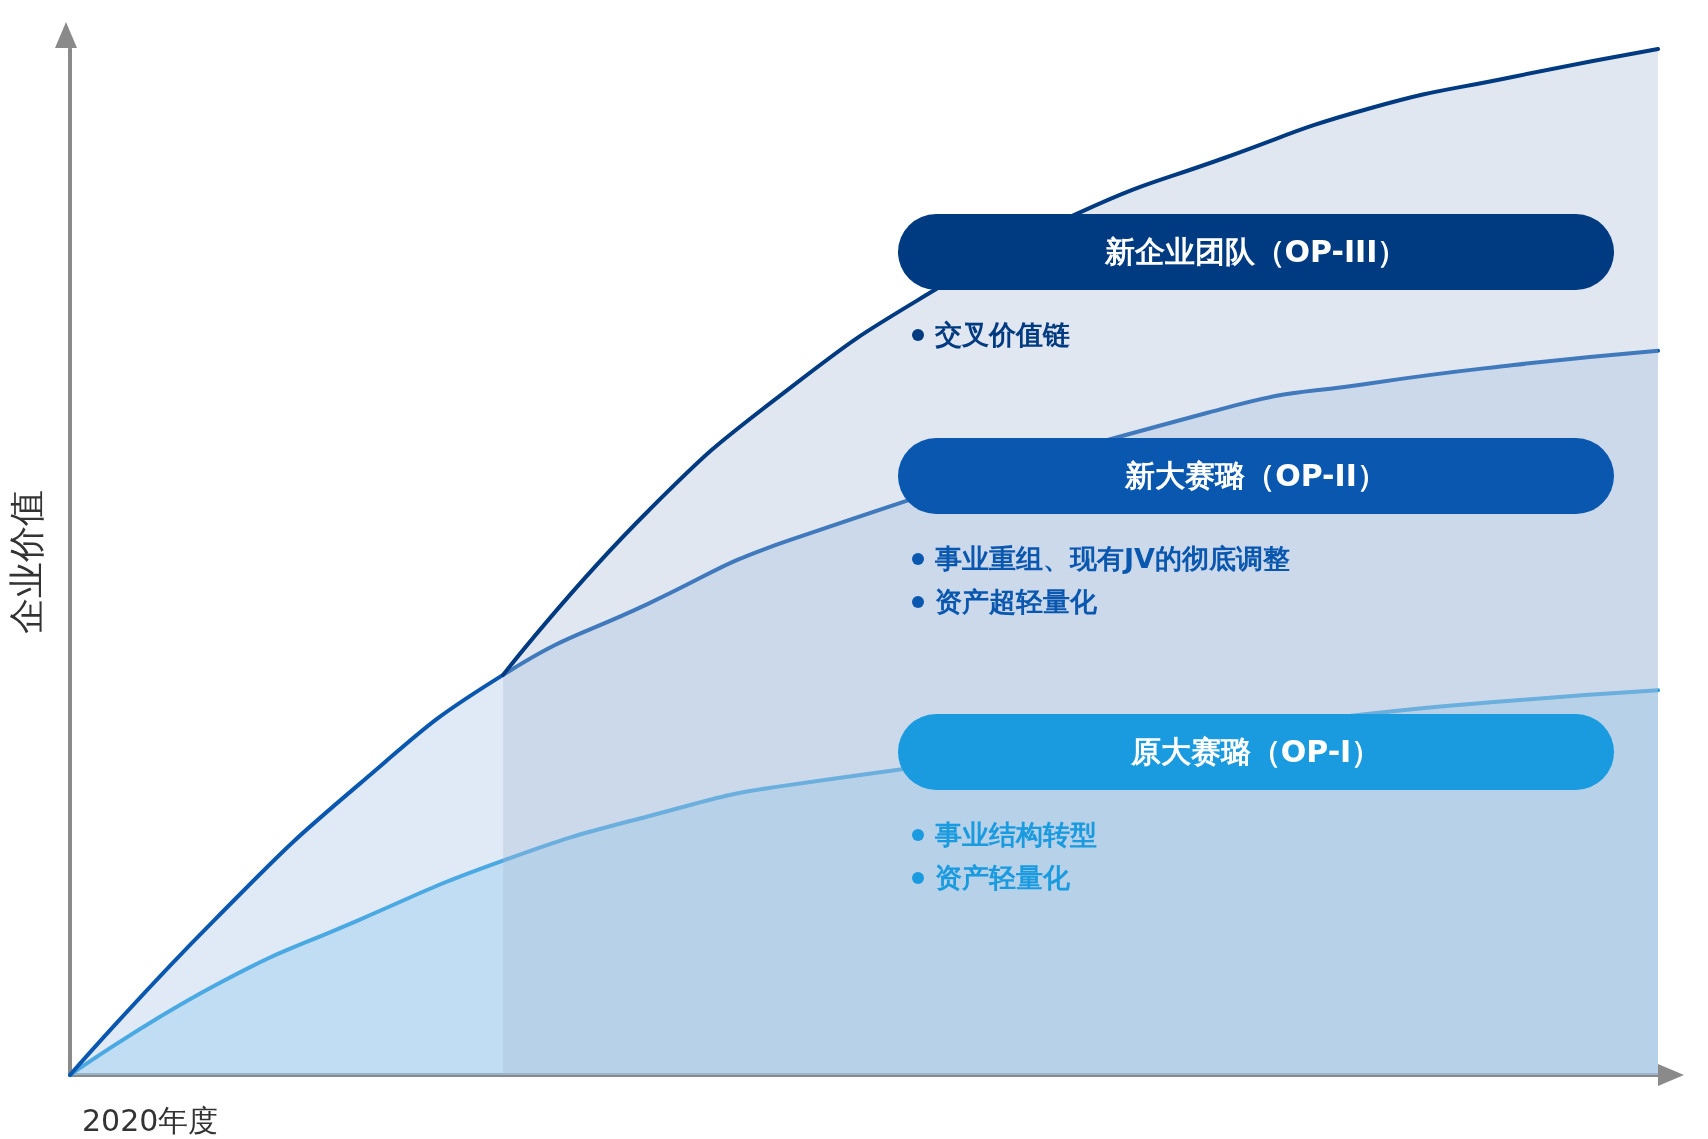 Image resolution: width=1708 pixels, height=1139 pixels. I want to click on series-label: 新大赛璐（OP-II）, so click(1256, 475).